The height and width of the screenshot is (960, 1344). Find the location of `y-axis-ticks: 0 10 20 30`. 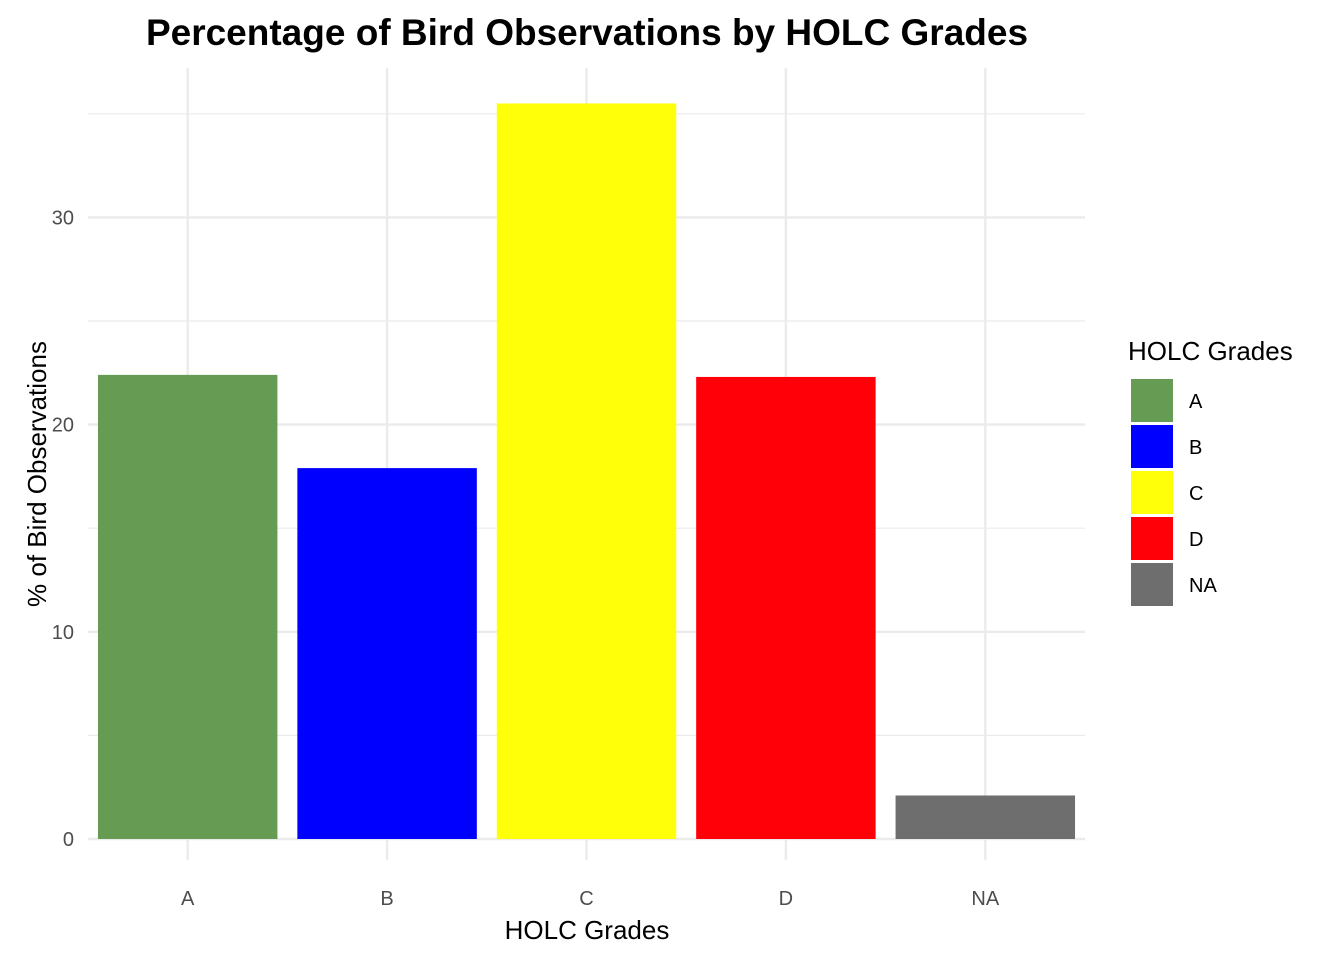

y-axis-ticks: 0 10 20 30 is located at coordinates (63, 529).